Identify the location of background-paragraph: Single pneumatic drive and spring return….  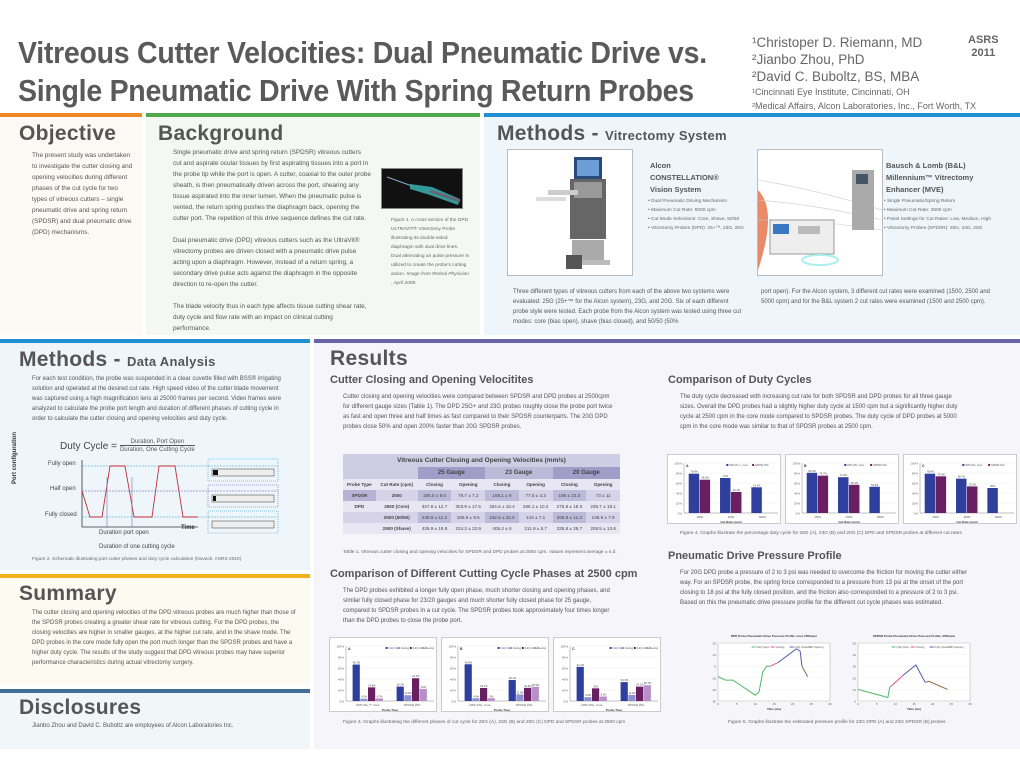
(272, 185).